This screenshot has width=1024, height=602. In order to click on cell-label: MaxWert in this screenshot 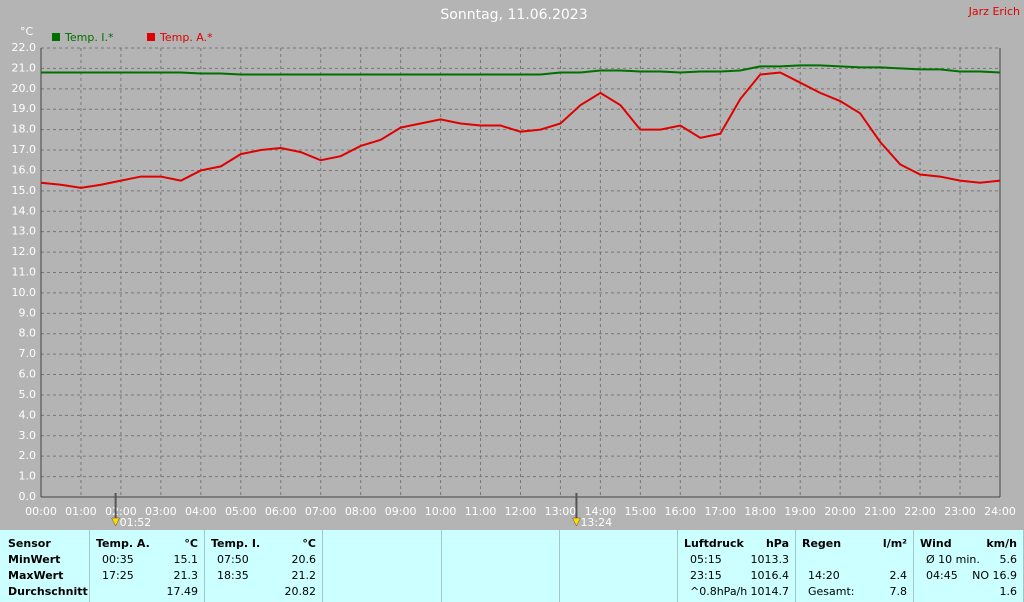, I will do `click(36, 575)`.